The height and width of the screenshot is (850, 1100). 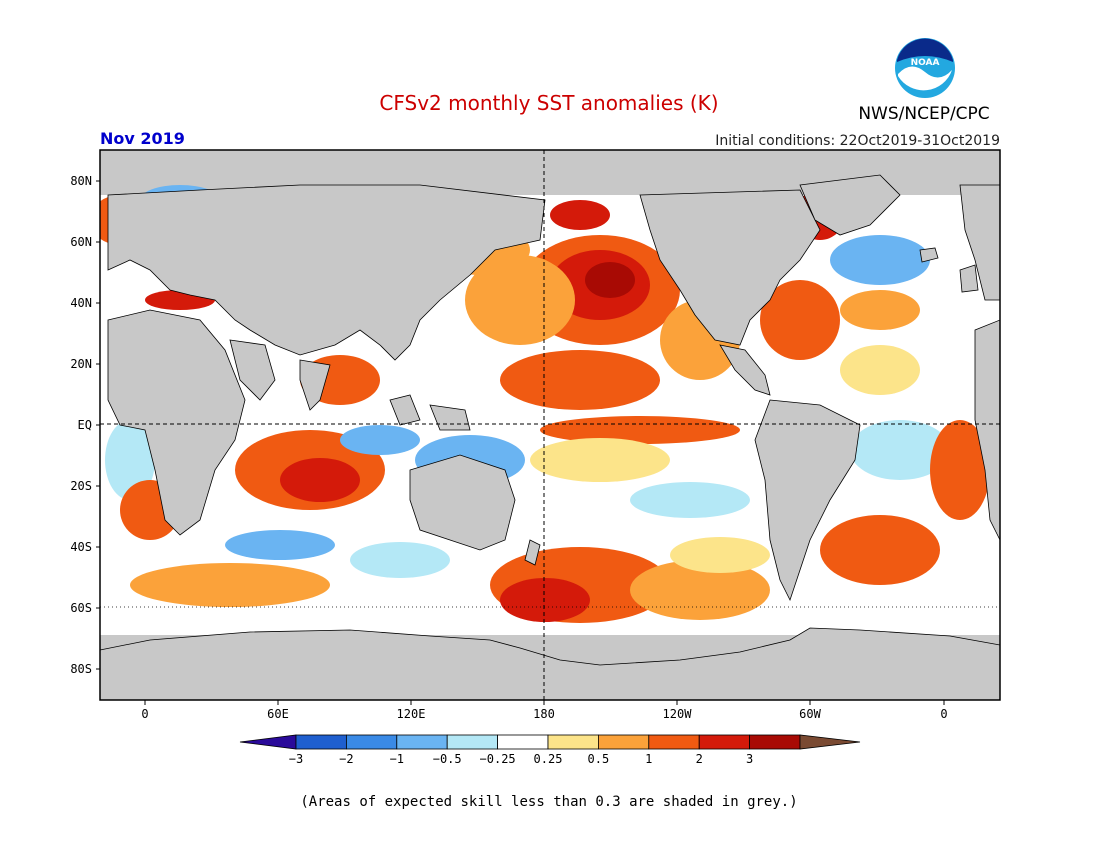 I want to click on lat-label: 80S, so click(x=81, y=669).